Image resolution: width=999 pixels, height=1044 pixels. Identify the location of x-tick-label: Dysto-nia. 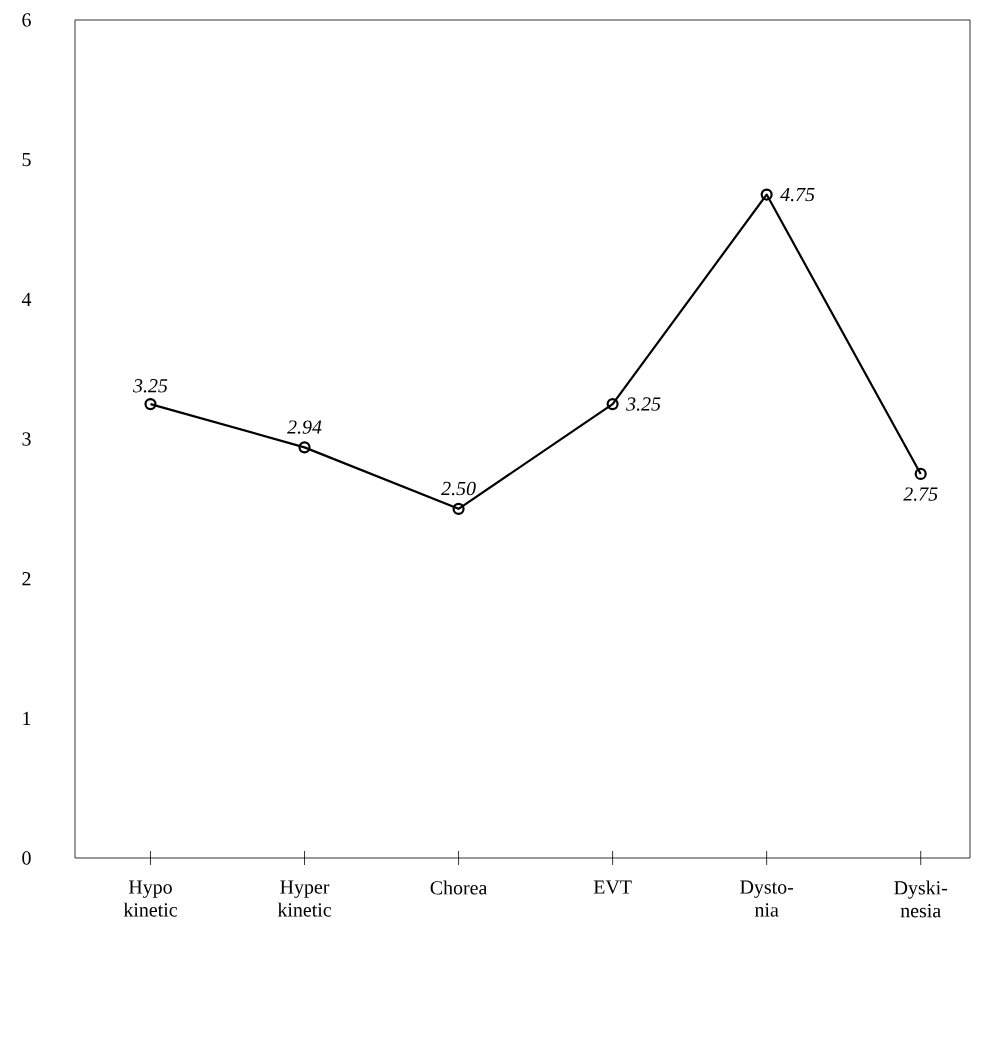
(767, 898).